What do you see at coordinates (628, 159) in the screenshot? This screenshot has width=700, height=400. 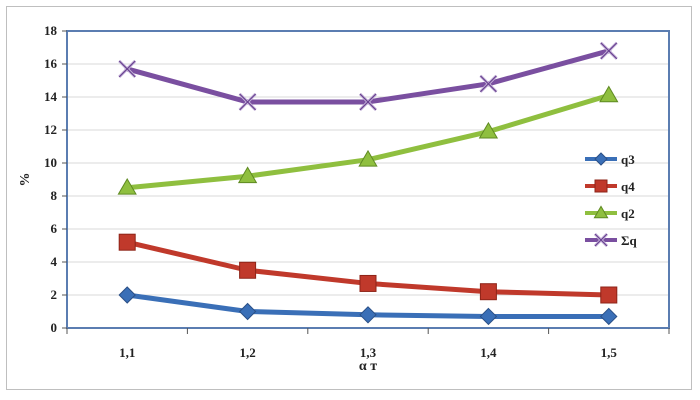 I see `legend-label: q3` at bounding box center [628, 159].